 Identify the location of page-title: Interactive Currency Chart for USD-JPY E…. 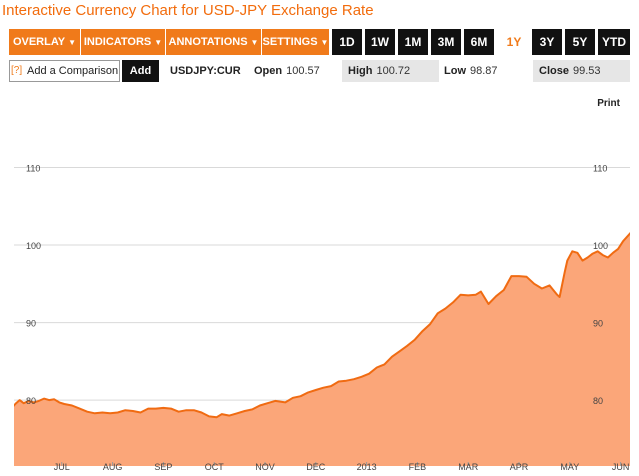
(188, 10).